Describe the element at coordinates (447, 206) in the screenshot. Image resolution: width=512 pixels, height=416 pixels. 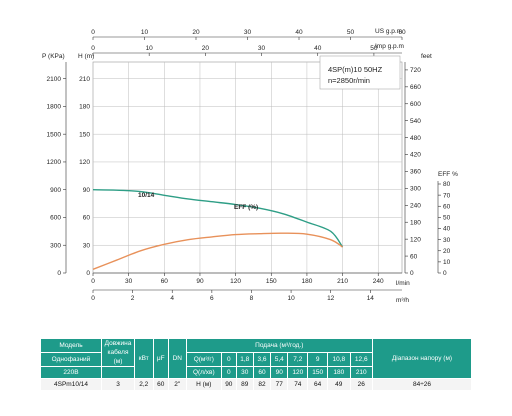
I see `eff-tick-label: 60` at that location.